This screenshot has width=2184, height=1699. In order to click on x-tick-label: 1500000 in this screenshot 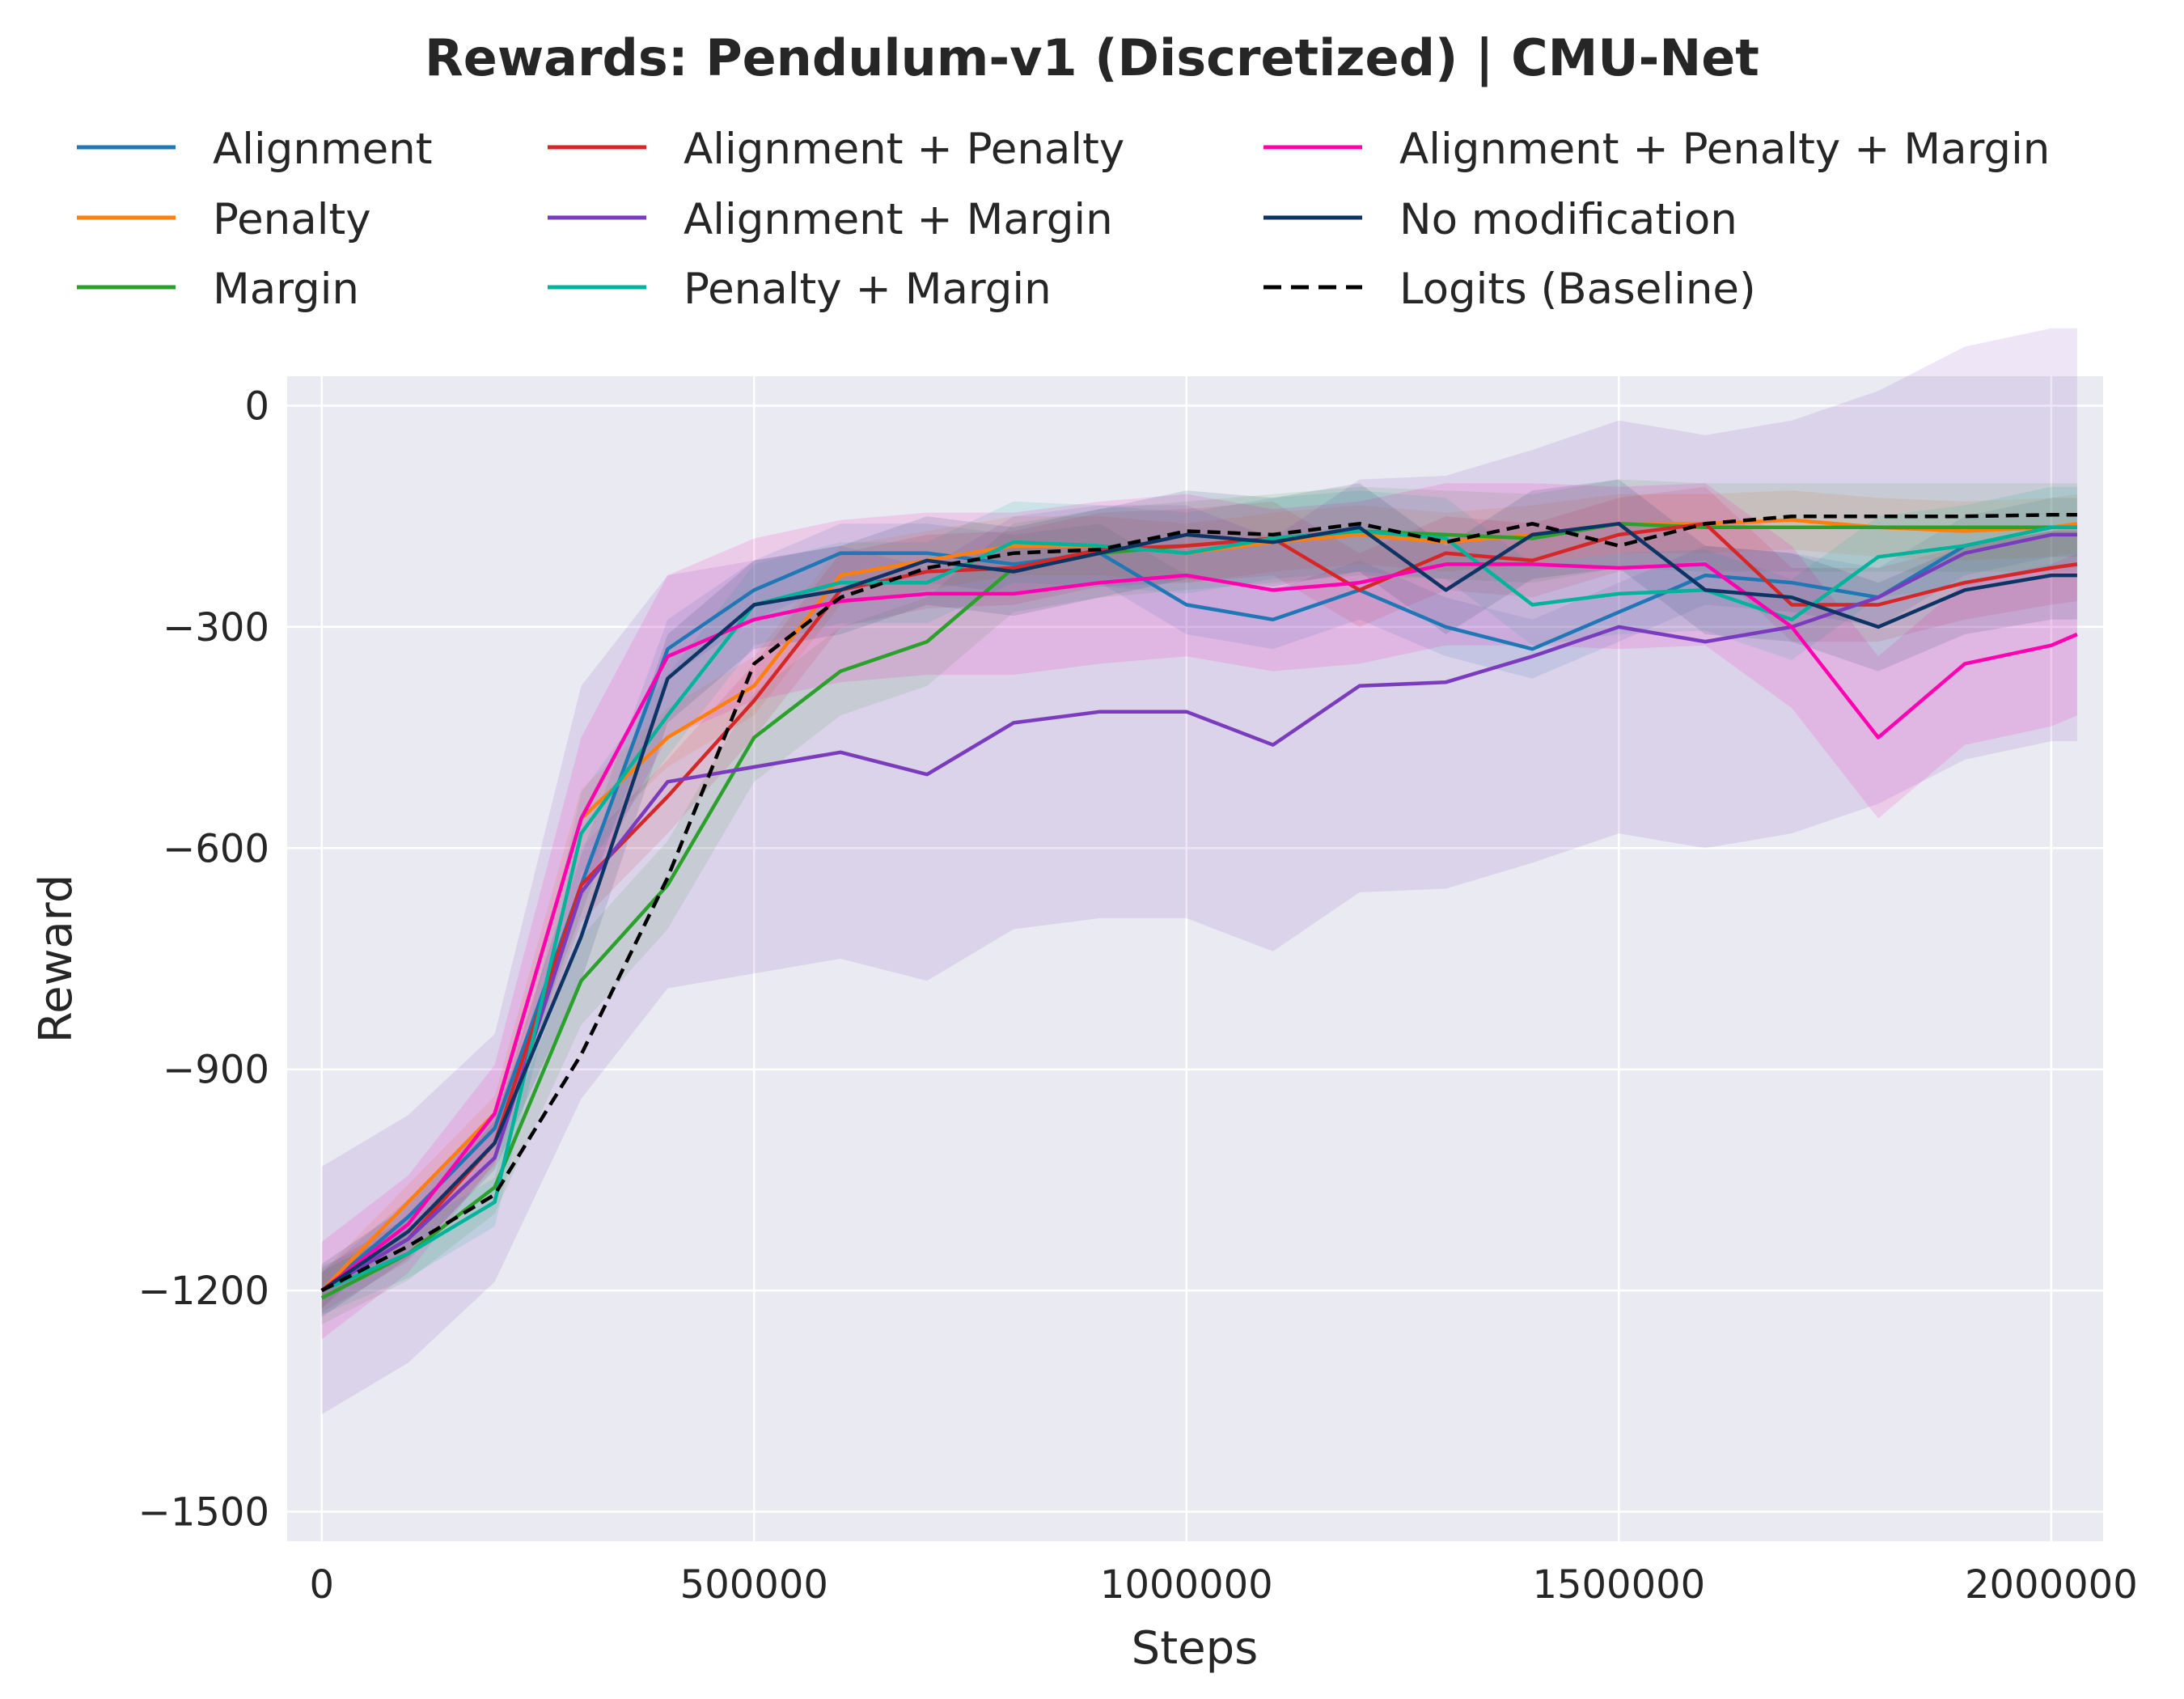, I will do `click(1618, 1585)`.